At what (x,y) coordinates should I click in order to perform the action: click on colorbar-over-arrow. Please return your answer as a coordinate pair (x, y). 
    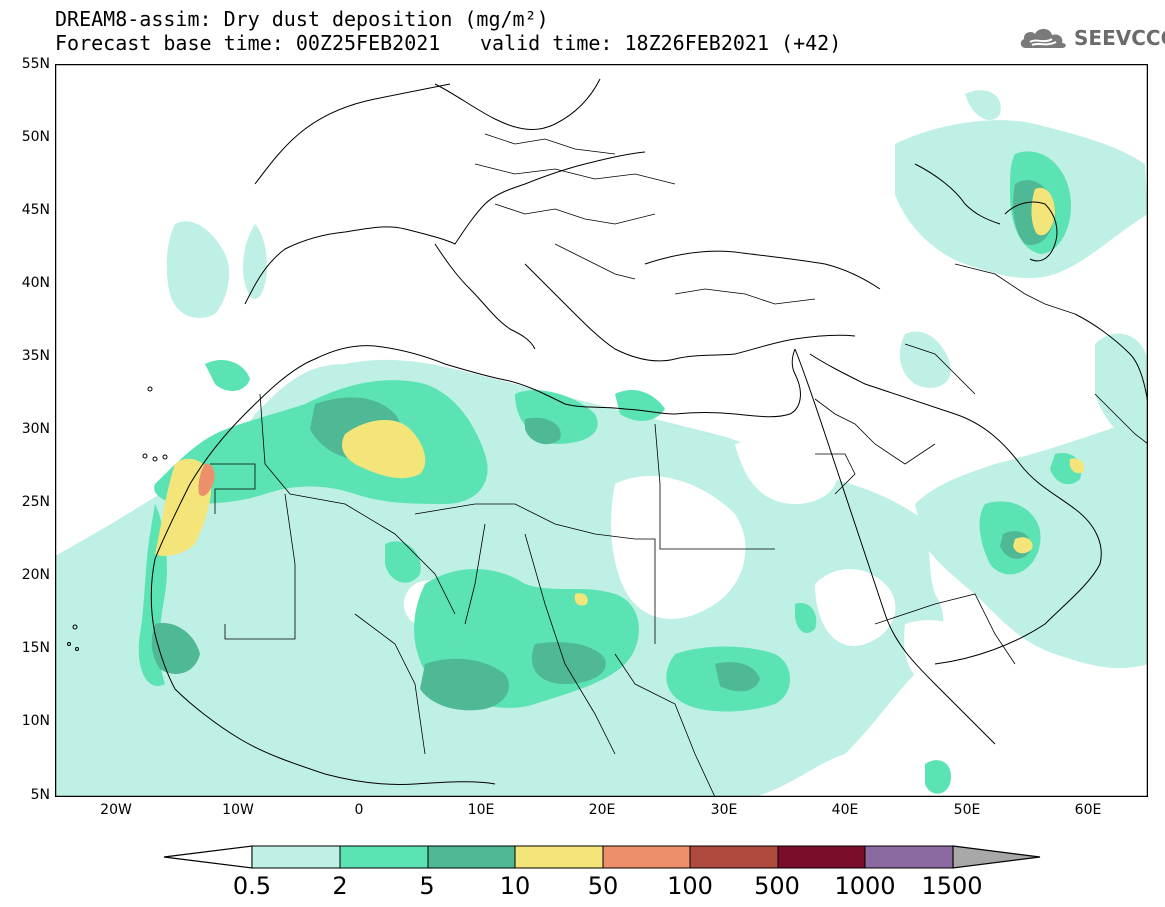
    Looking at the image, I should click on (996, 857).